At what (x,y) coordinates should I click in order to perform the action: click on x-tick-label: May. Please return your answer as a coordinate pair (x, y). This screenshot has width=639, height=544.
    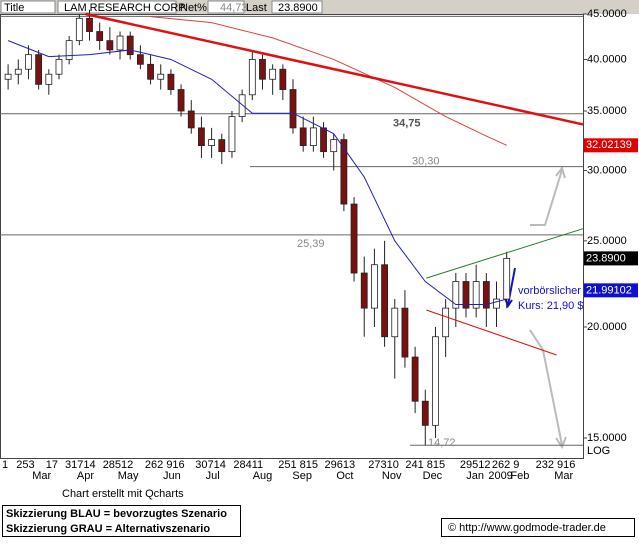
    Looking at the image, I should click on (128, 476).